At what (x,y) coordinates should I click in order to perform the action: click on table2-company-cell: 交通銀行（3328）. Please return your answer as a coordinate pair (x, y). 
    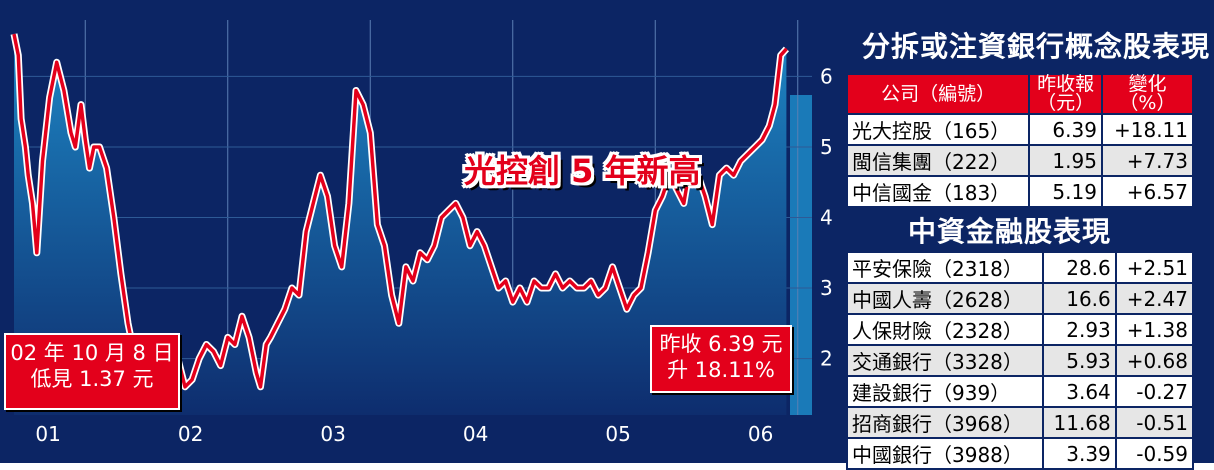
    Looking at the image, I should click on (945, 360).